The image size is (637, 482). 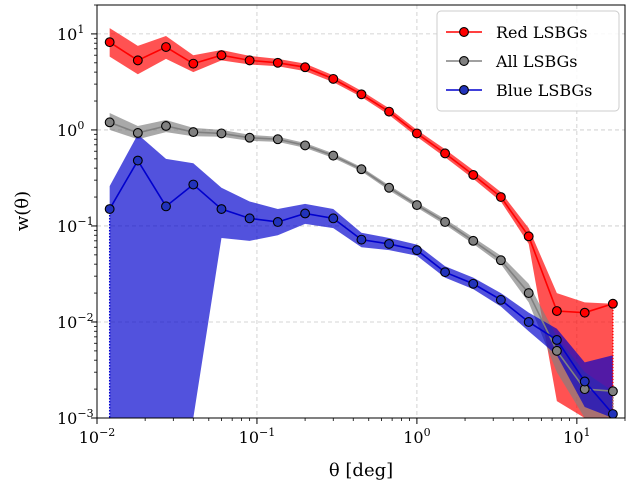 What do you see at coordinates (576, 436) in the screenshot?
I see `x-tick-label: 10¹` at bounding box center [576, 436].